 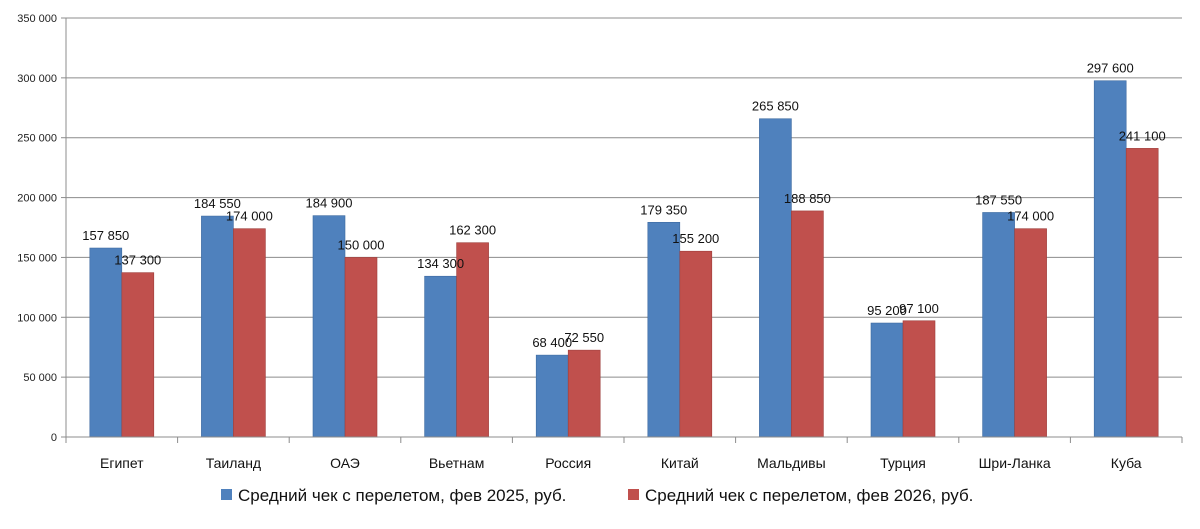 What do you see at coordinates (122, 463) in the screenshot?
I see `category-label: Египет` at bounding box center [122, 463].